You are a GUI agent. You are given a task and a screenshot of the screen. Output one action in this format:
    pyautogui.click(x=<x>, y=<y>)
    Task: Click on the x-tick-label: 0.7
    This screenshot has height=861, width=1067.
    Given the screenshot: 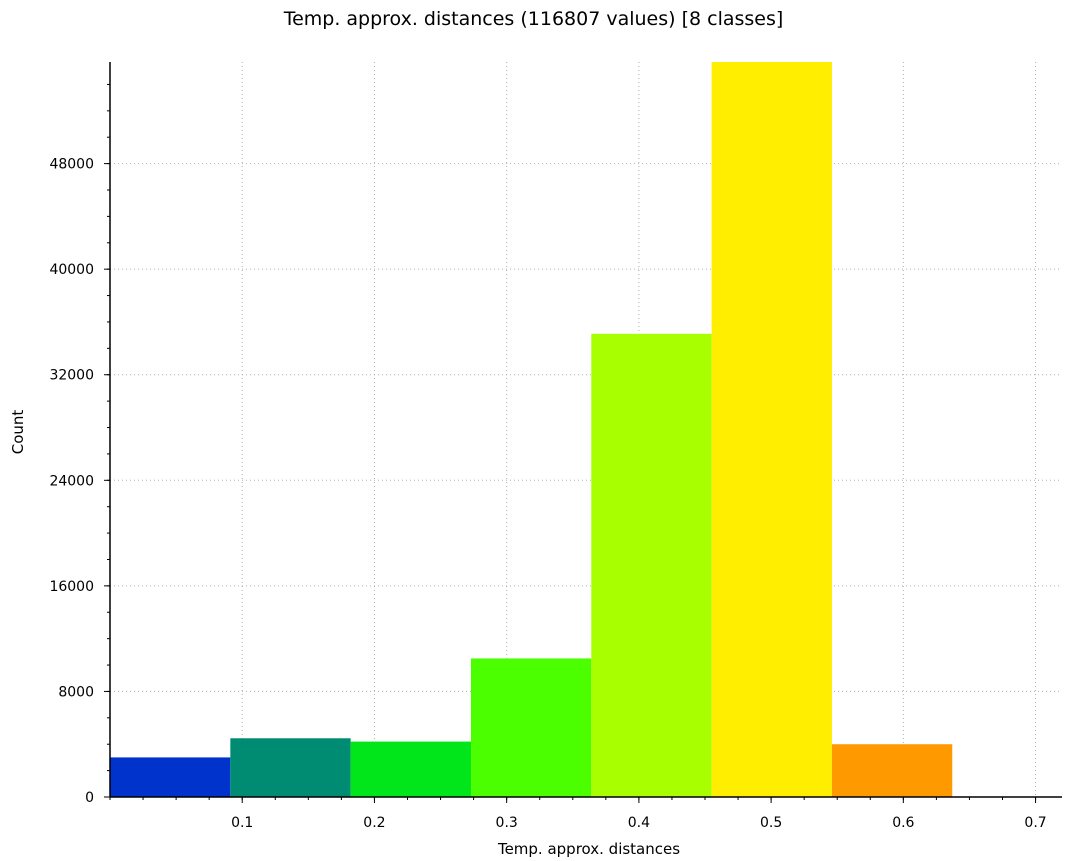 What is the action you would take?
    pyautogui.click(x=1035, y=823)
    